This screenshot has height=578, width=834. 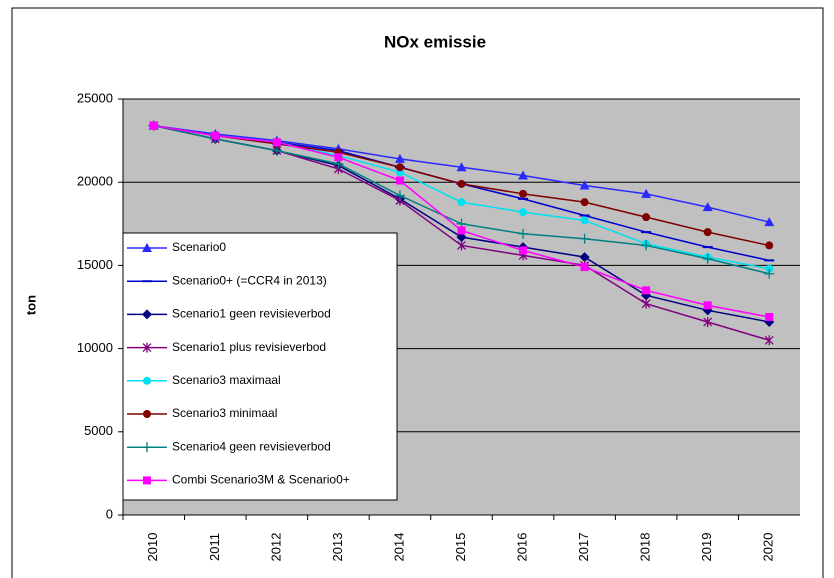 I want to click on legend-label: Scenario4 geen revisieverbod, so click(x=251, y=446).